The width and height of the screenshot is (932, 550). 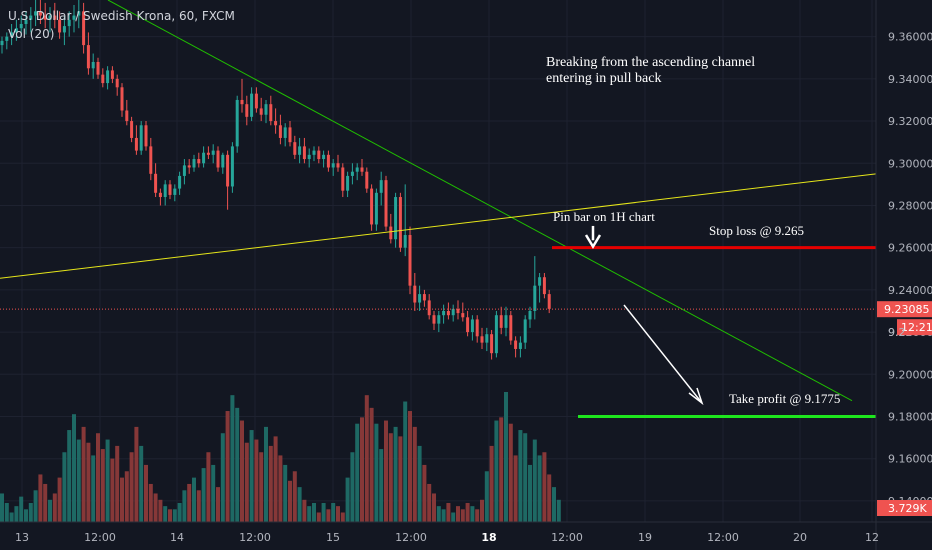 What do you see at coordinates (645, 537) in the screenshot?
I see `time-axis-tick: 19` at bounding box center [645, 537].